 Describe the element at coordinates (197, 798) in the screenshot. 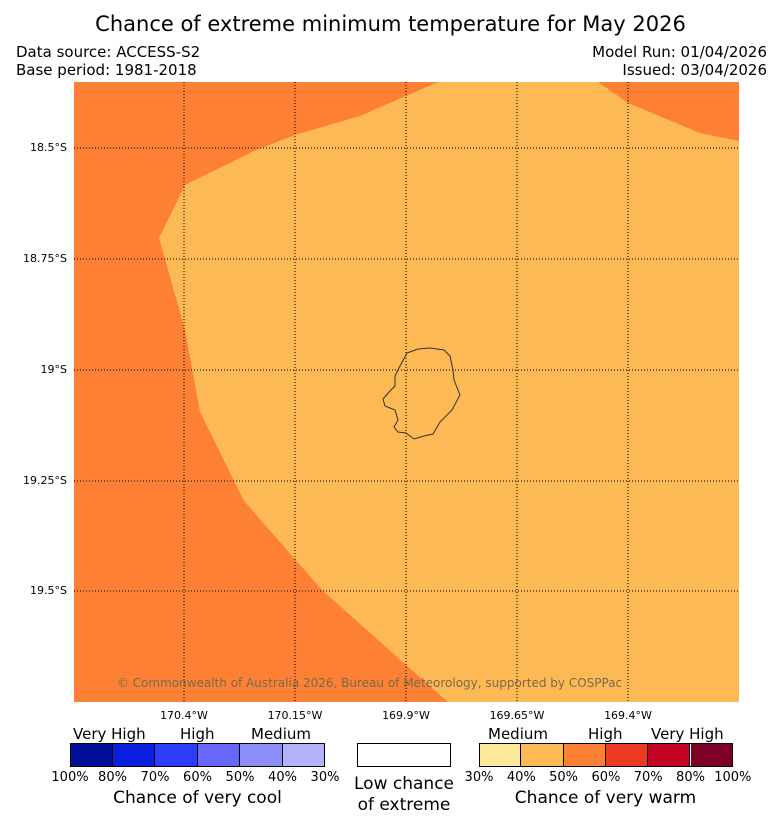

I see `cool-caption: Chance of very cool` at that location.